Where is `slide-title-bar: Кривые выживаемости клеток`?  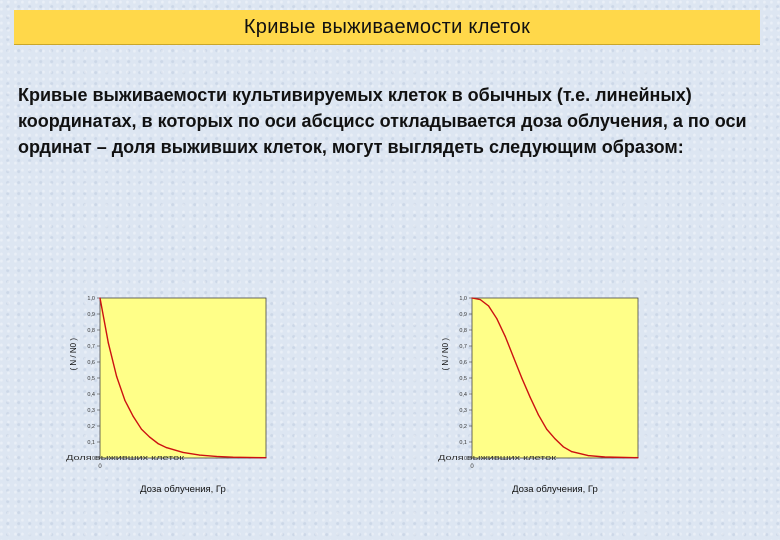 slide-title-bar: Кривые выживаемости клеток is located at coordinates (387, 27).